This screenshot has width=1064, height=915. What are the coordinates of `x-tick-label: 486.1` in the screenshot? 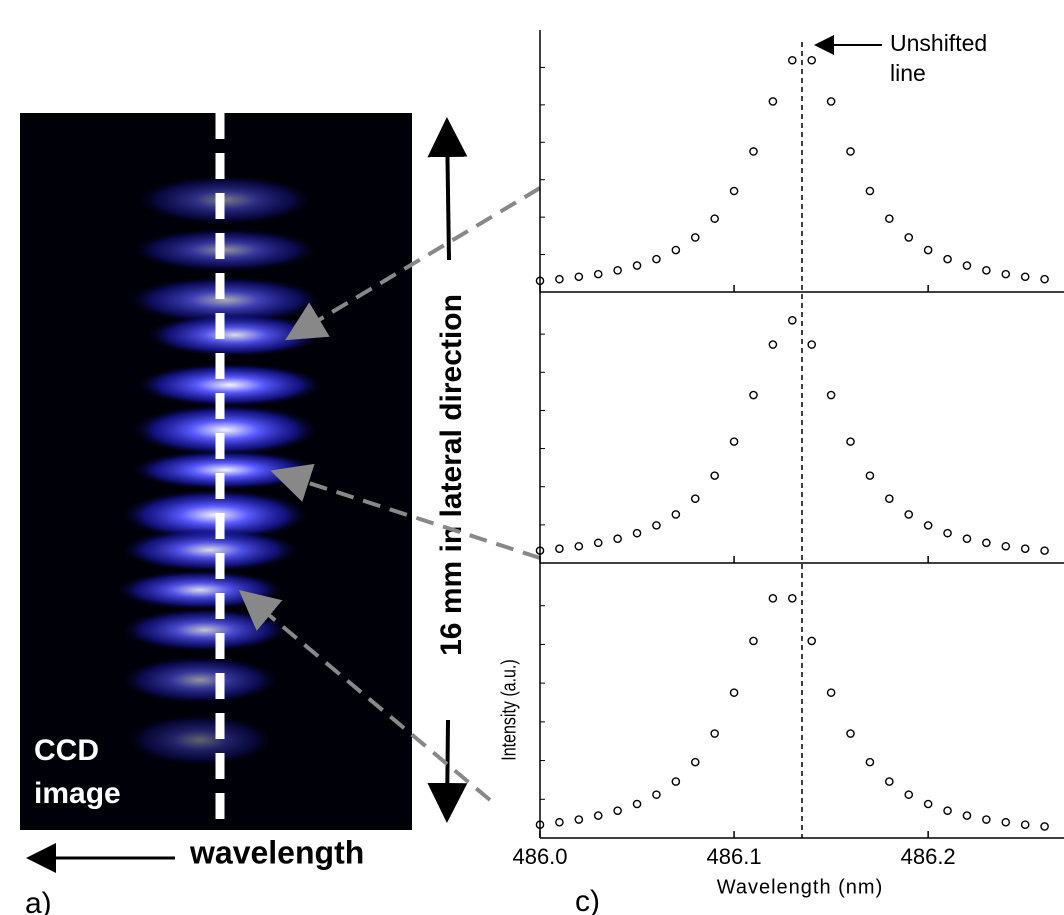 It's located at (734, 856).